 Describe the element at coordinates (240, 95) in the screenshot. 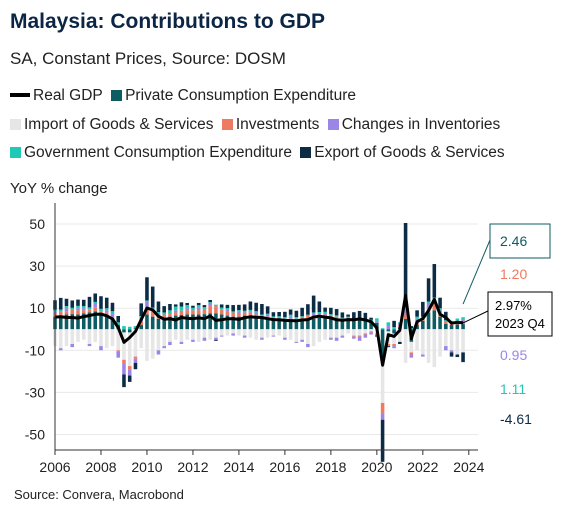

I see `legend-label: Private Consumption Expenditure` at that location.